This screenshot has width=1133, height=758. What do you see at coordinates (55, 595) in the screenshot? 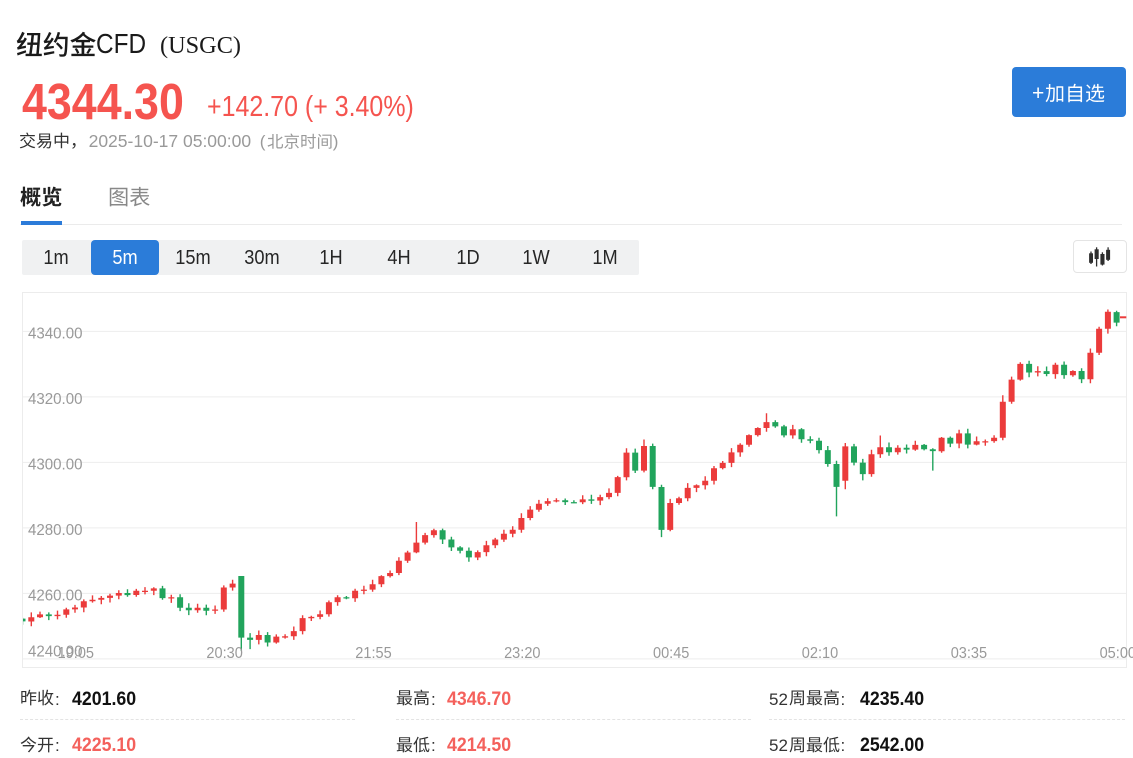
I see `svg-text: 4260.00` at bounding box center [55, 595].